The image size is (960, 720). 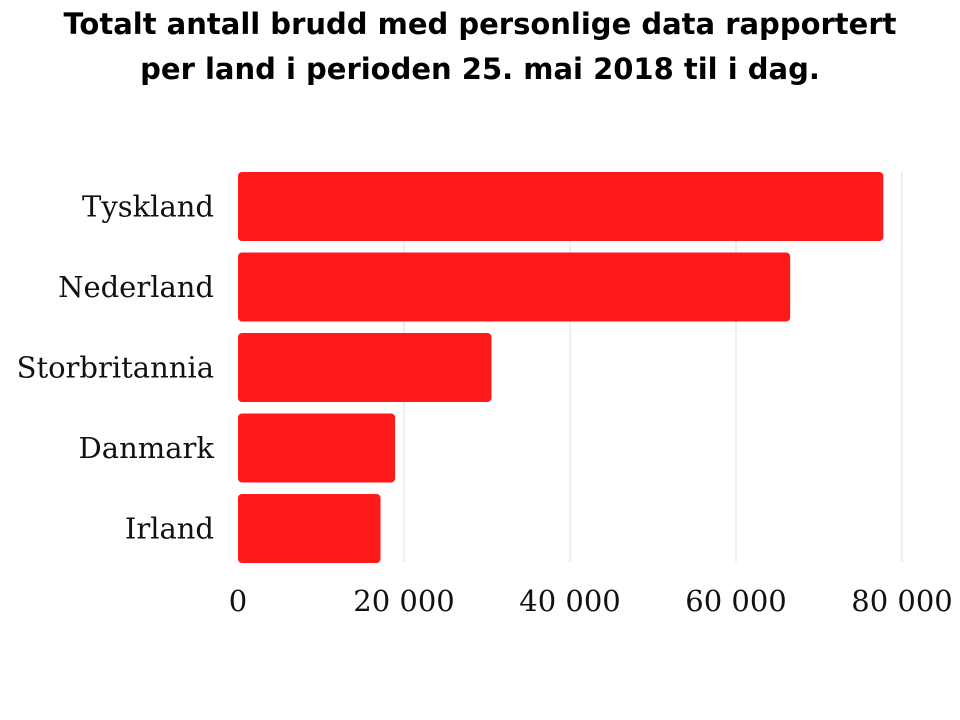 I want to click on category-label: Tyskland, so click(x=148, y=207).